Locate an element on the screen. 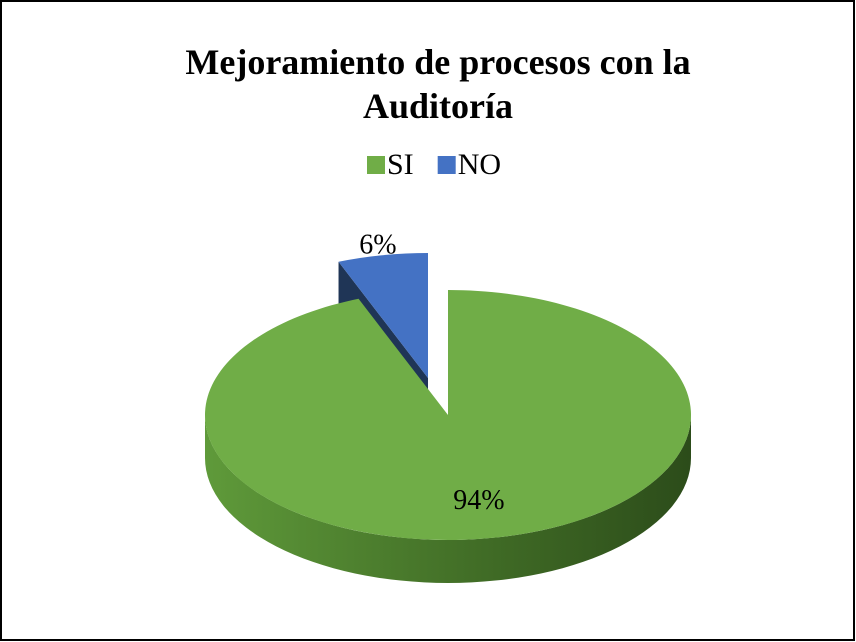 The width and height of the screenshot is (856, 642). data-label: 6% is located at coordinates (377, 244).